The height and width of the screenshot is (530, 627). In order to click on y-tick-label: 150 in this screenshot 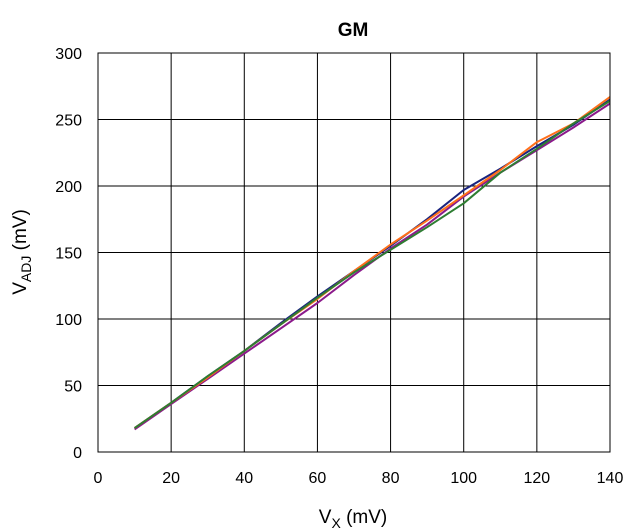, I will do `click(68, 254)`.